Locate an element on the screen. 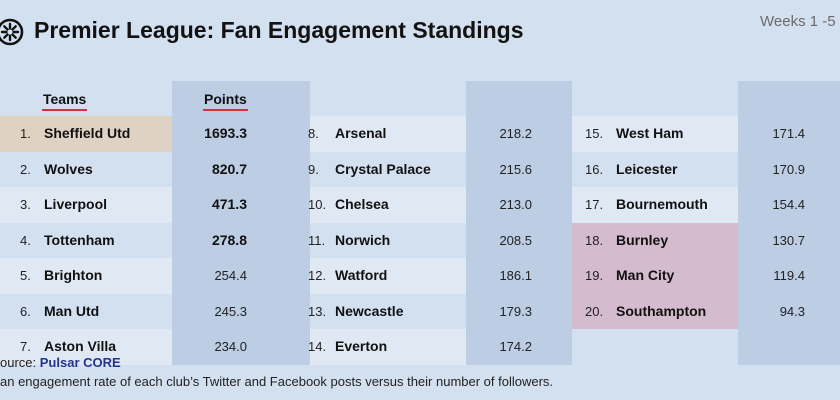  table-row-rank: 16. is located at coordinates (594, 169).